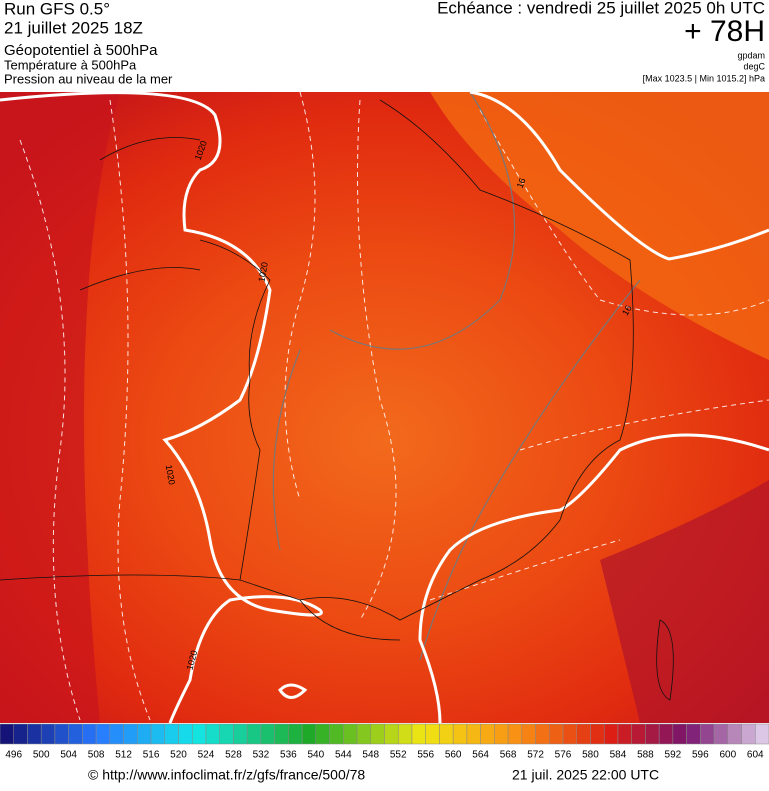  Describe the element at coordinates (343, 755) in the screenshot. I see `colorbar-label: 544` at that location.